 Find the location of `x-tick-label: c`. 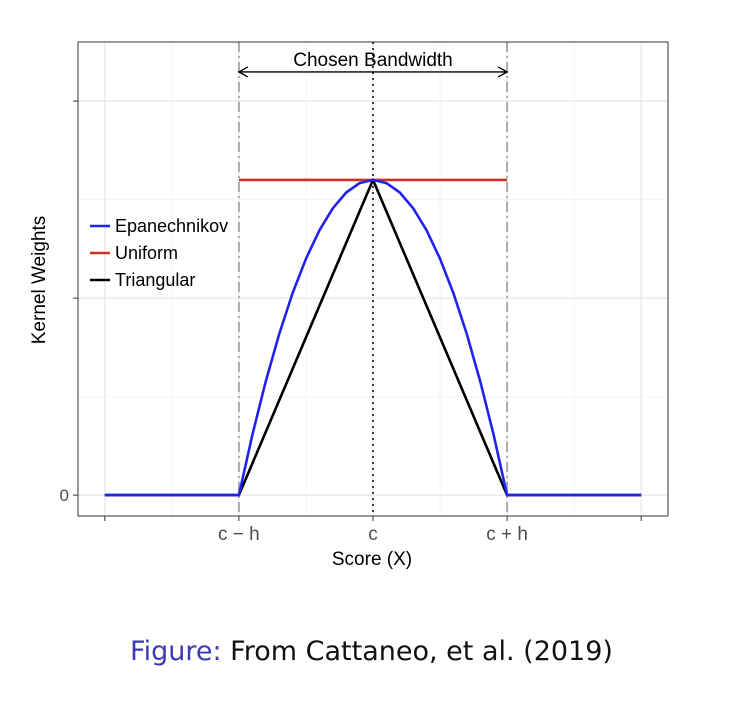

x-tick-label: c is located at coordinates (373, 534).